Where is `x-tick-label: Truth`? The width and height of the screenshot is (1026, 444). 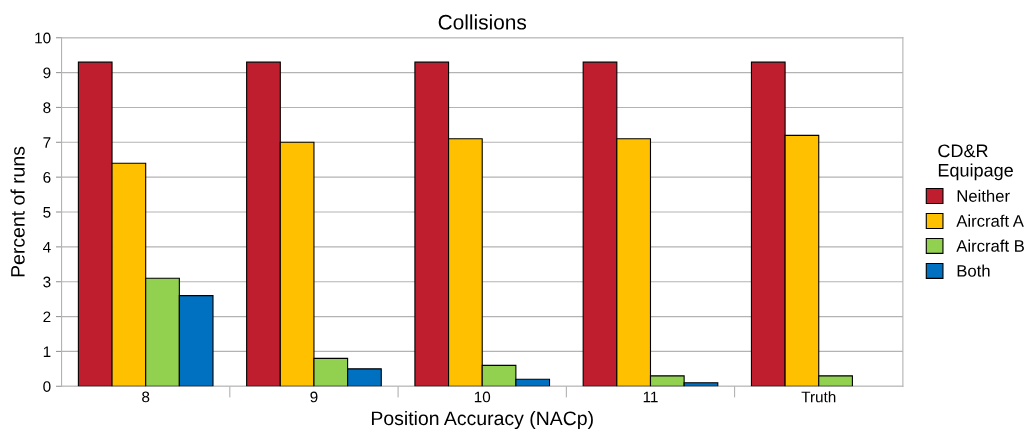
x-tick-label: Truth is located at coordinates (818, 397).